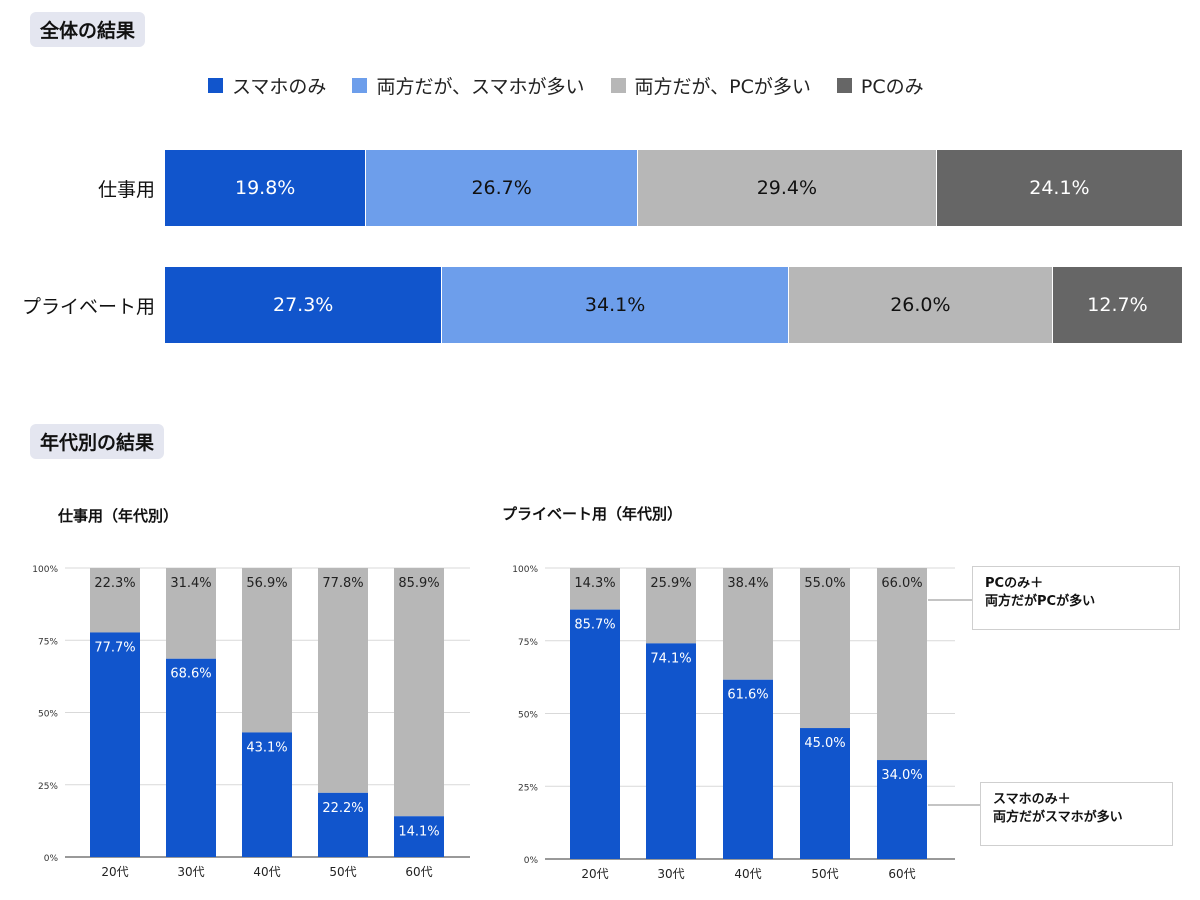 This screenshot has height=900, width=1200. Describe the element at coordinates (824, 583) in the screenshot. I see `bar-upper-label: 55.0%` at that location.